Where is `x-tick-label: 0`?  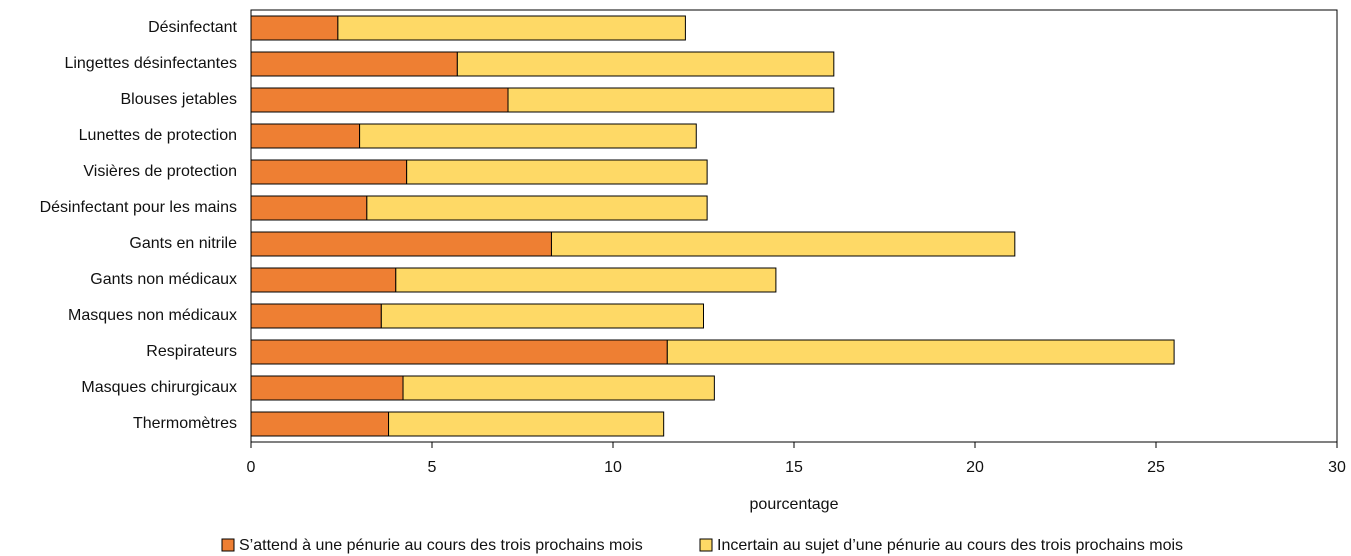 x-tick-label: 0 is located at coordinates (251, 467).